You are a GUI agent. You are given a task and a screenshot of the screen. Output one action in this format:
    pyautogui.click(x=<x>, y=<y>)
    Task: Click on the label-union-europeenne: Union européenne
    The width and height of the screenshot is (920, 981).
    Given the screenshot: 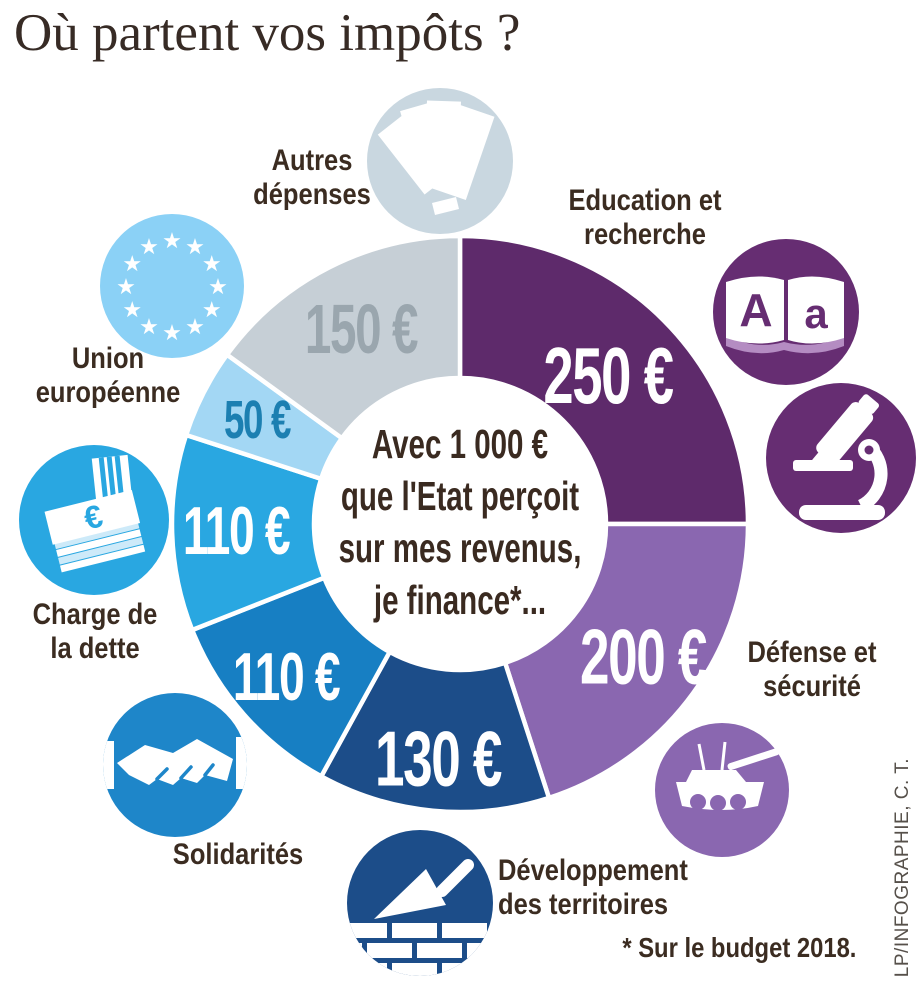 What is the action you would take?
    pyautogui.click(x=108, y=376)
    